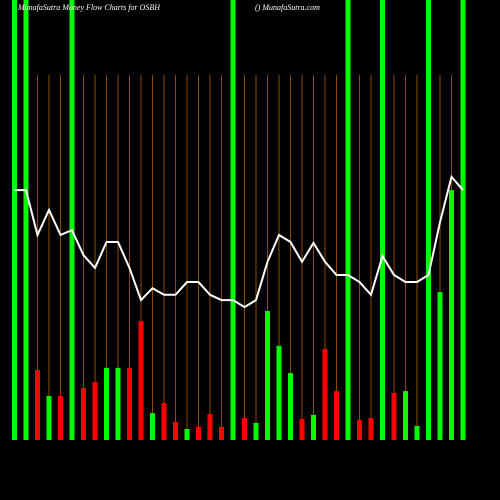  Describe the element at coordinates (89, 7) in the screenshot. I see `chart-title: MunafaSutra Money Flow Charts for OSBH` at that location.